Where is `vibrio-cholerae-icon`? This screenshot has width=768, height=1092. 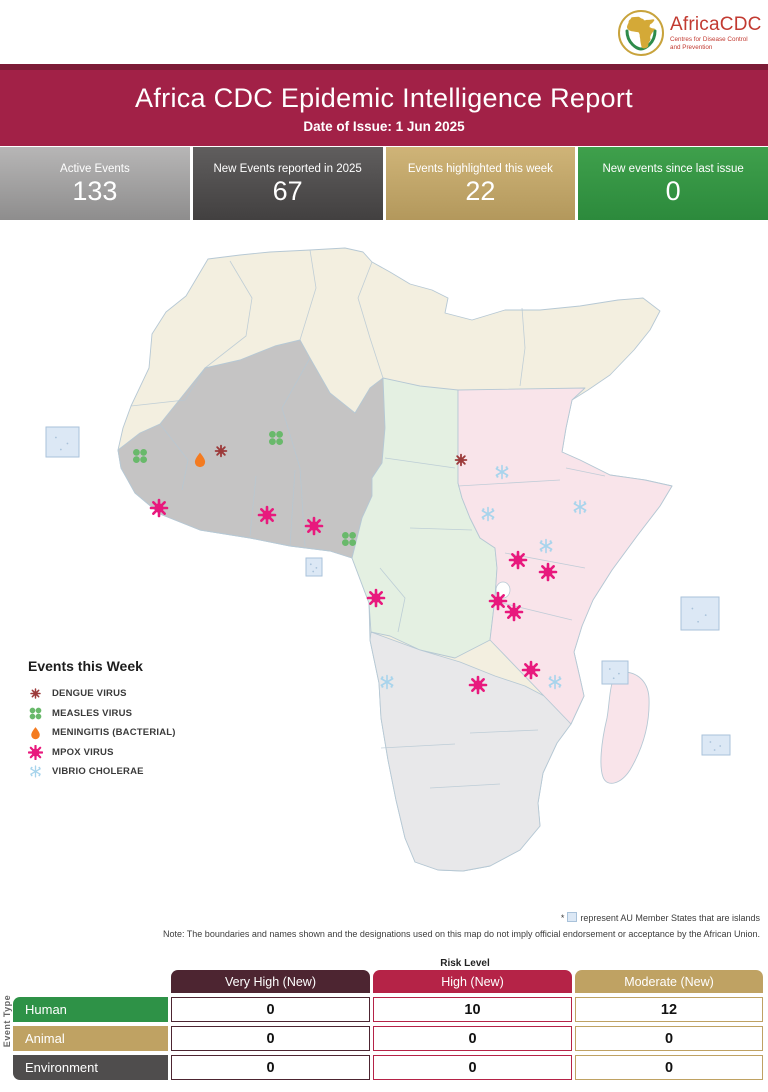 vibrio-cholerae-icon is located at coordinates (35, 771).